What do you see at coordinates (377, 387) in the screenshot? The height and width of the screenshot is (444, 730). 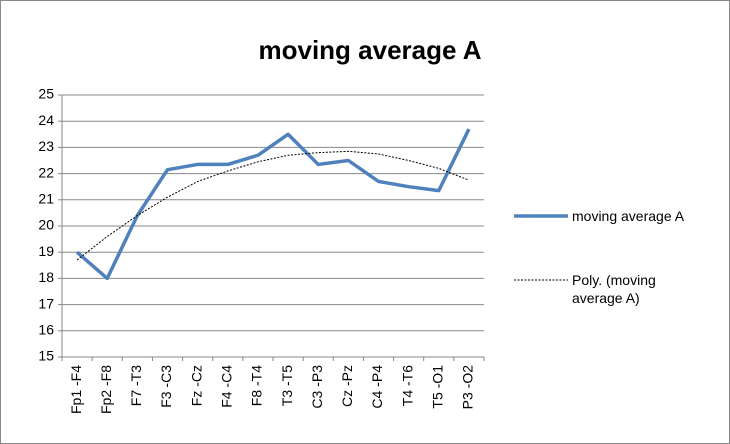 I see `x-tick-label: C4 -P4` at bounding box center [377, 387].